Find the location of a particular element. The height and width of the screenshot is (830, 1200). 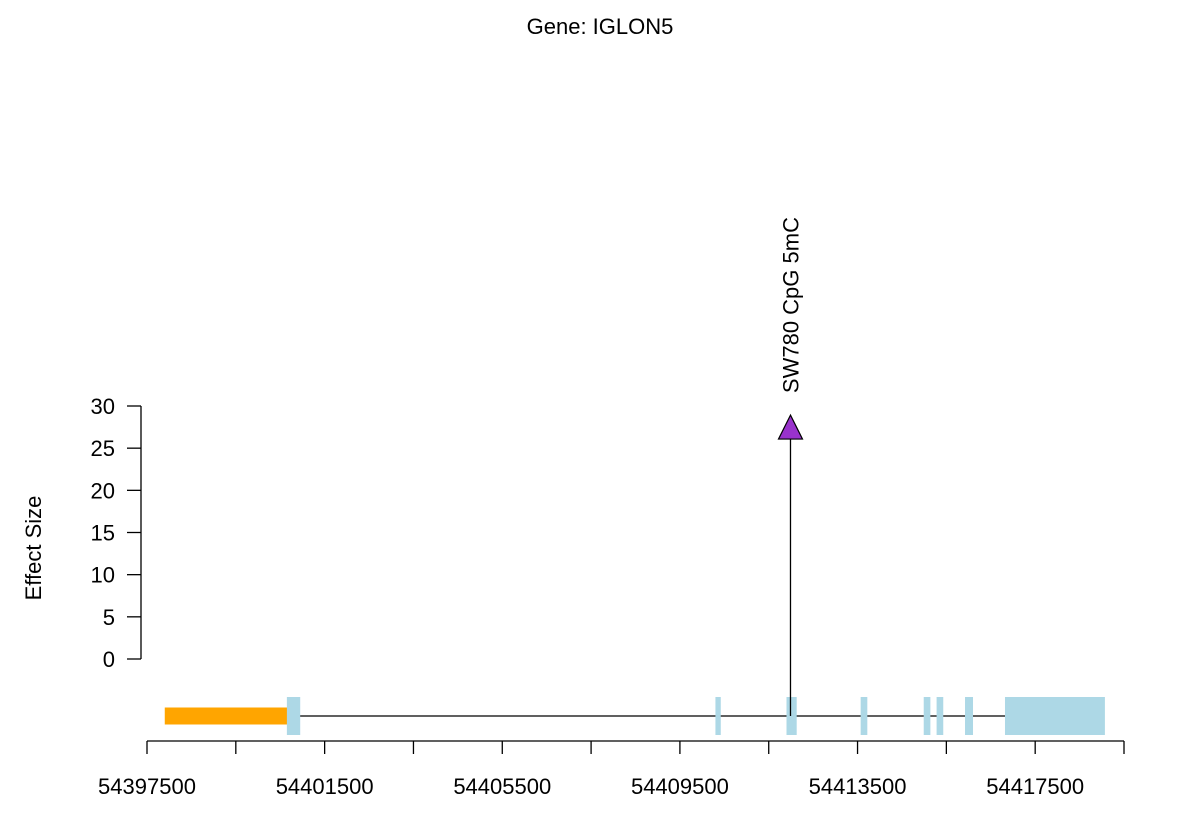

y-tick-label: 0 is located at coordinates (109, 659).